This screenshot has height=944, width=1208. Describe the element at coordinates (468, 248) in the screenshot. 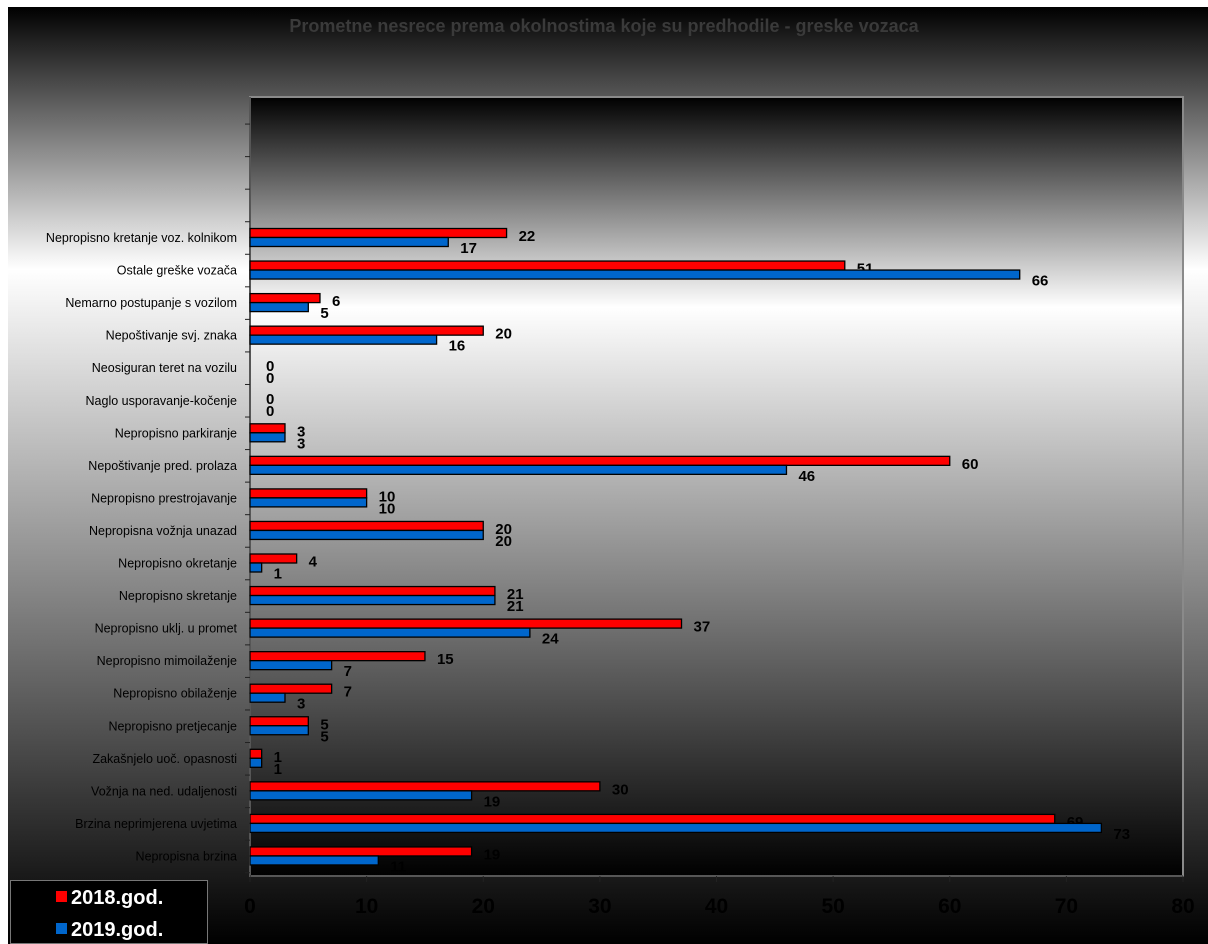

I see `data-label-2019: 17` at that location.